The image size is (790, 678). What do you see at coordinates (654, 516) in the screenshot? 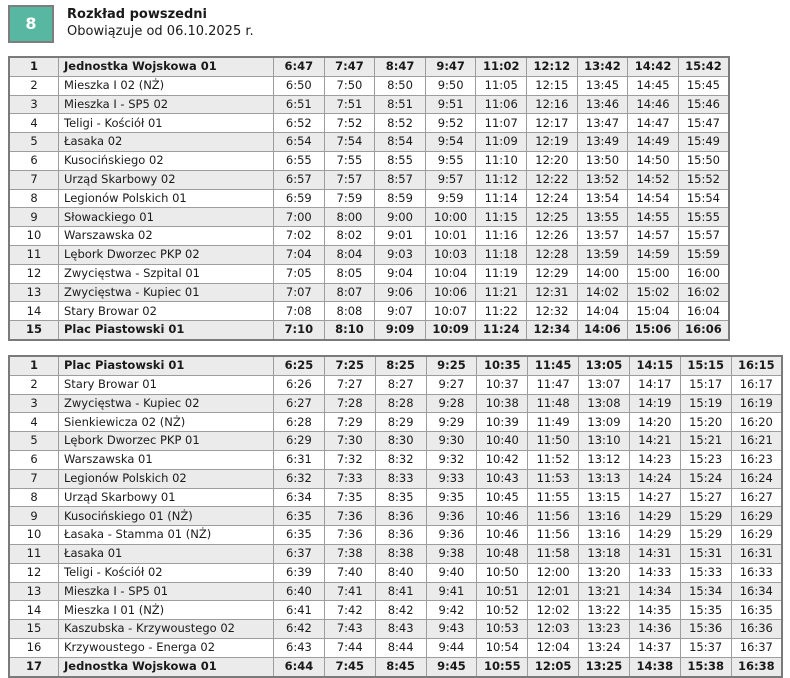
I see `time-cell: 14:29` at bounding box center [654, 516].